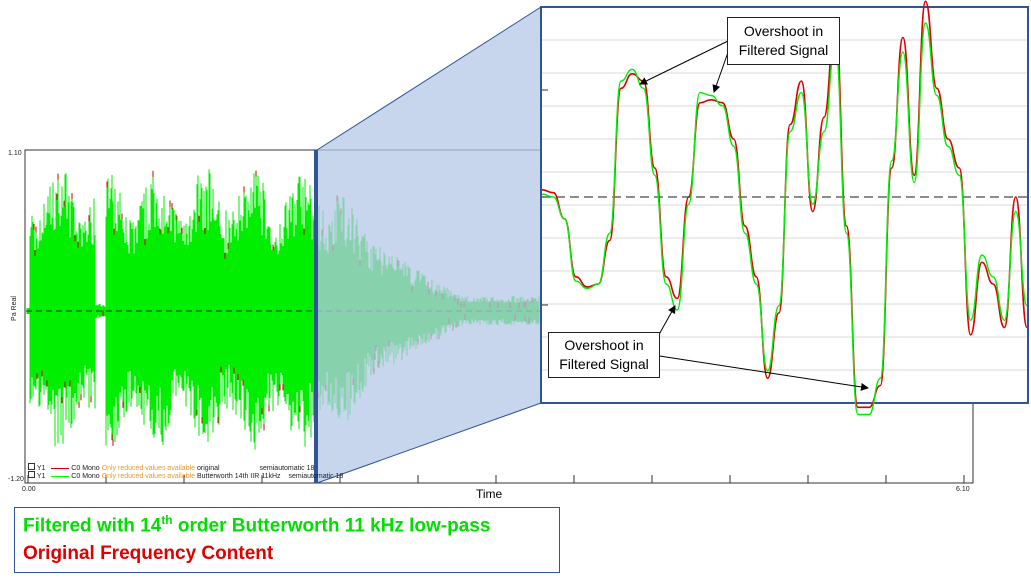 The height and width of the screenshot is (579, 1031). What do you see at coordinates (16, 479) in the screenshot?
I see `y-tick-bottom: -1.20` at bounding box center [16, 479].